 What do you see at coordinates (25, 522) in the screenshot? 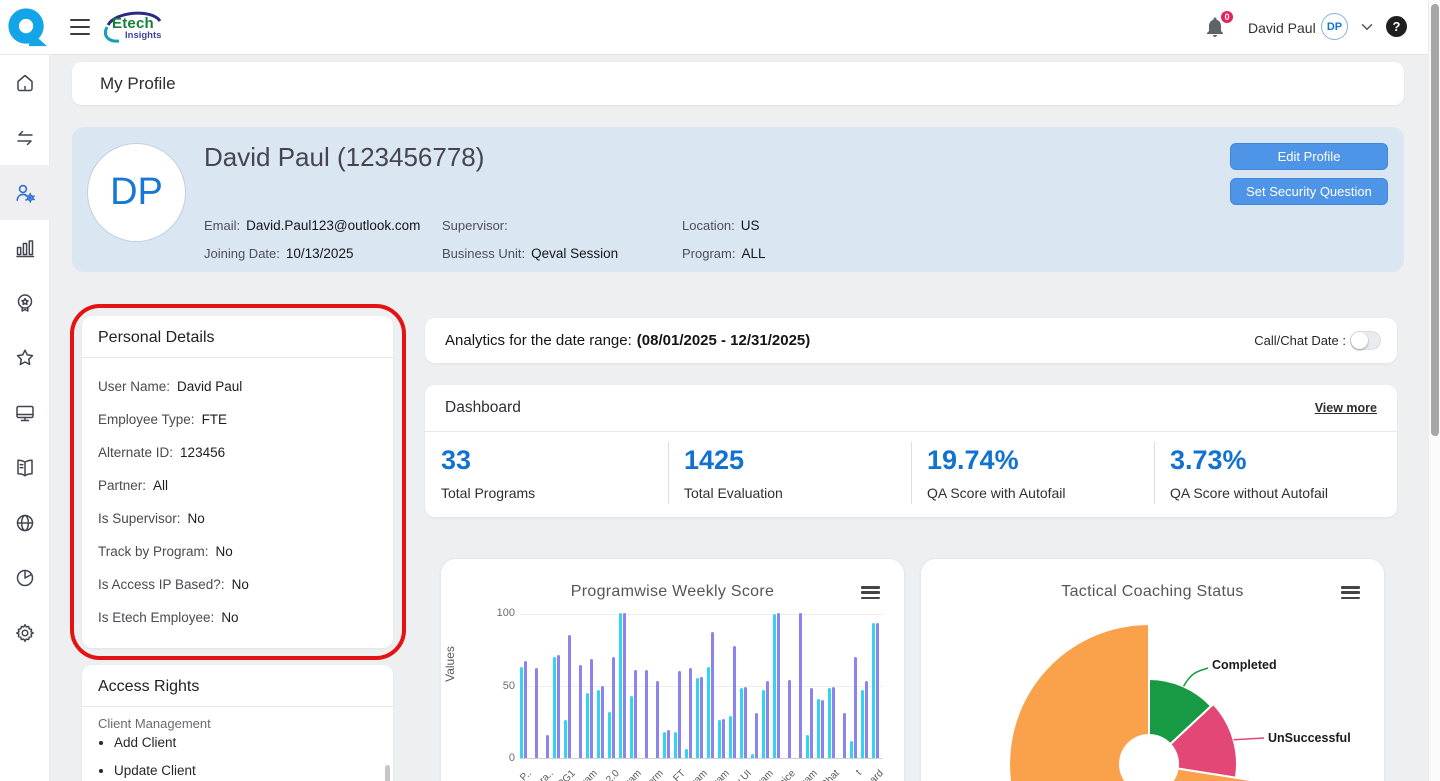
I see `sidebar-item-global` at bounding box center [25, 522].